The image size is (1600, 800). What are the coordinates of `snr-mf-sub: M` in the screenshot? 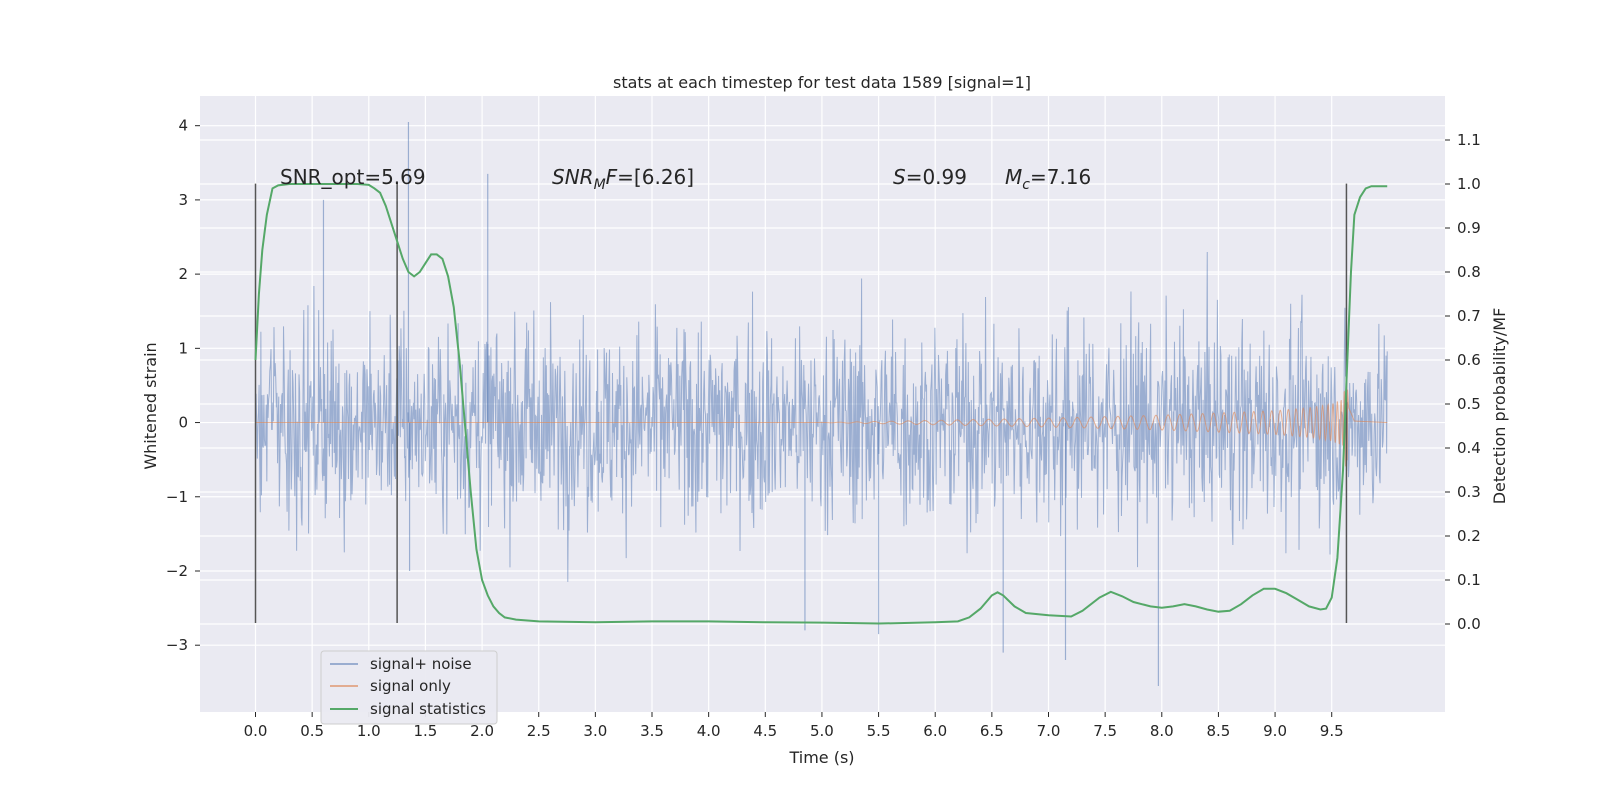 It's located at (600, 185).